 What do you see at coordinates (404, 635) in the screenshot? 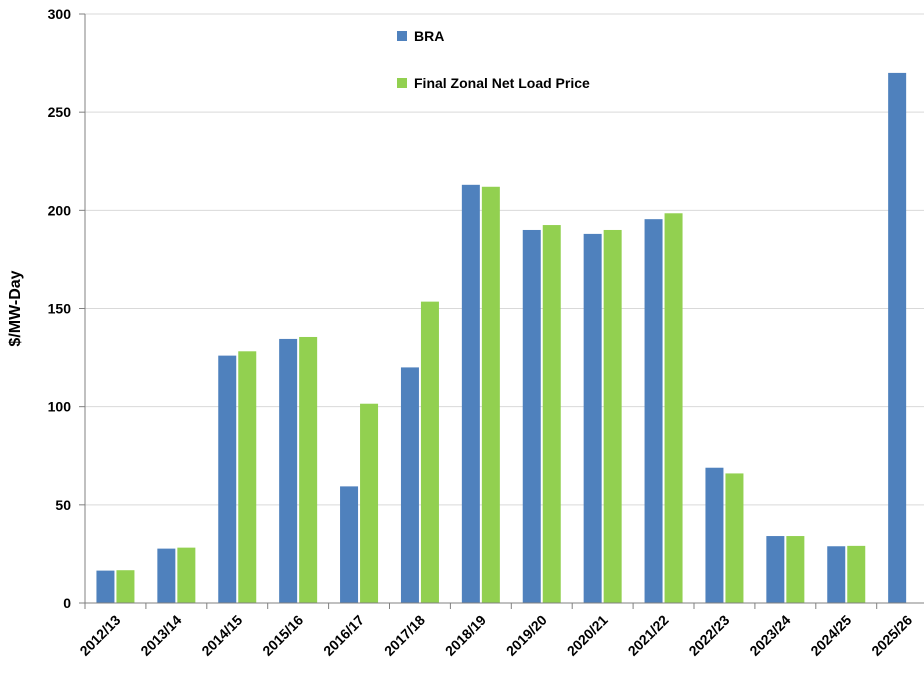
I see `x-tick-label: 2017/18` at bounding box center [404, 635].